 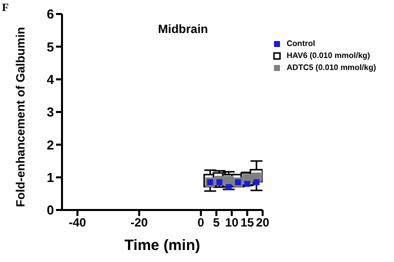 I want to click on y-tick-label: 2, so click(x=50, y=144).